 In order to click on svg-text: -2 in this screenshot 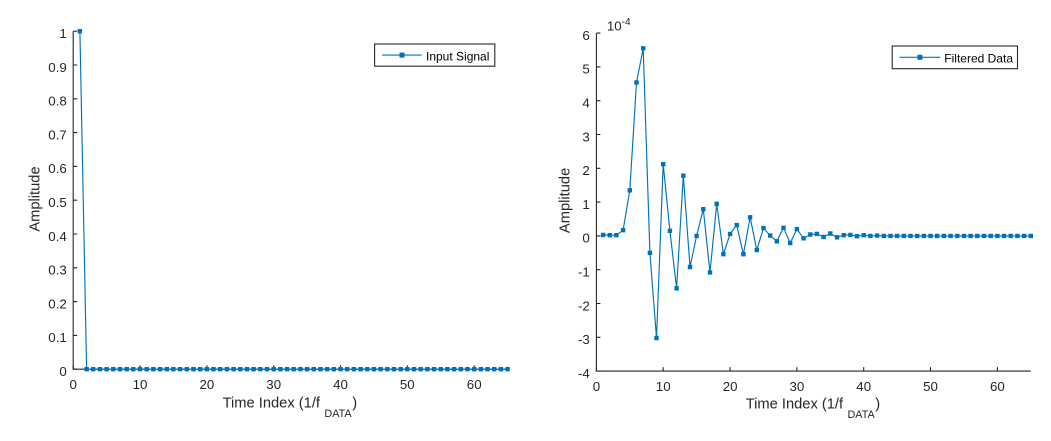, I will do `click(584, 305)`.